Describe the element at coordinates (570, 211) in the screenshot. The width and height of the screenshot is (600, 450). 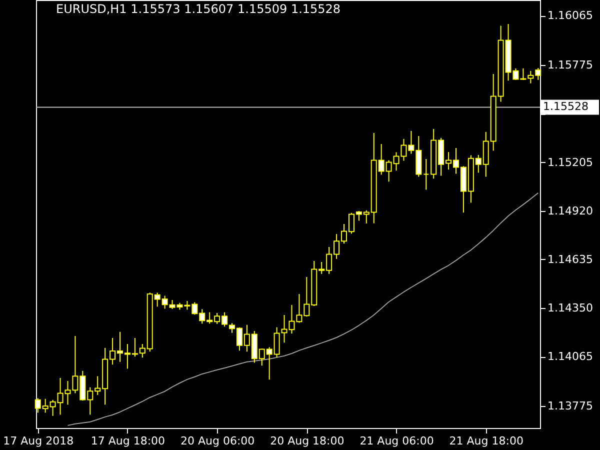
I see `y-tick-label: 1.14920` at that location.